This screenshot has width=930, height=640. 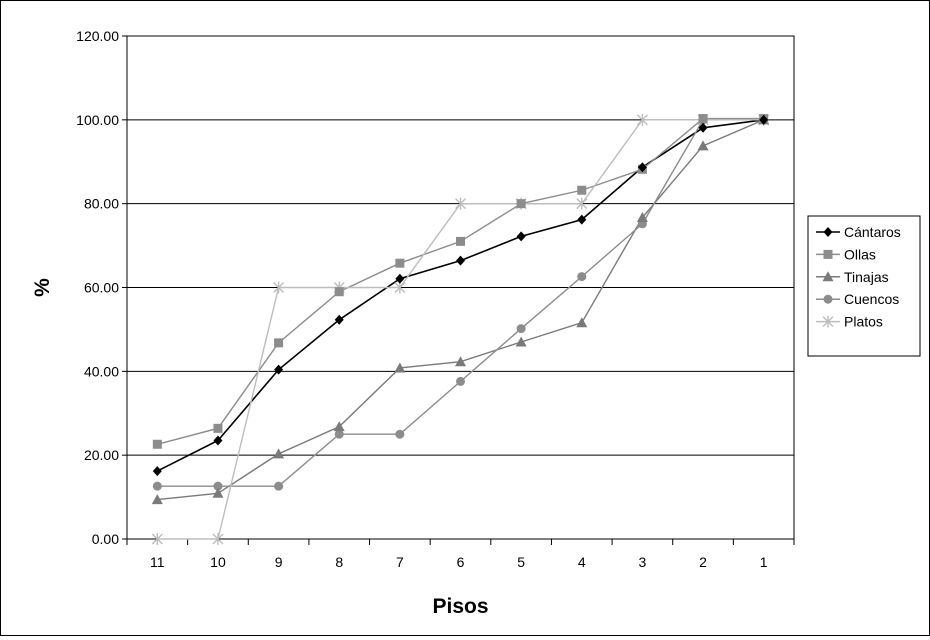 I want to click on x-tick-label: 8, so click(x=339, y=562).